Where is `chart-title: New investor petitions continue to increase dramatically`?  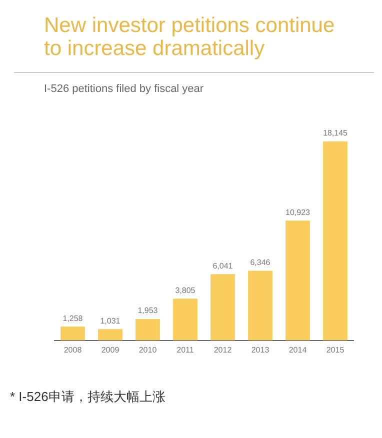
chart-title: New investor petitions continue to increase dramatically is located at coordinates (189, 36).